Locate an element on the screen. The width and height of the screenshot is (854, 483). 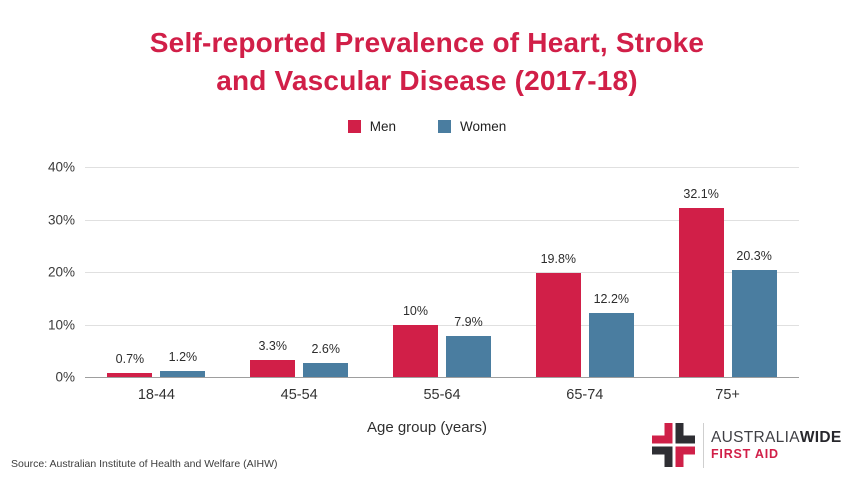
bar-value-men-18-44: 0.7% is located at coordinates (130, 359).